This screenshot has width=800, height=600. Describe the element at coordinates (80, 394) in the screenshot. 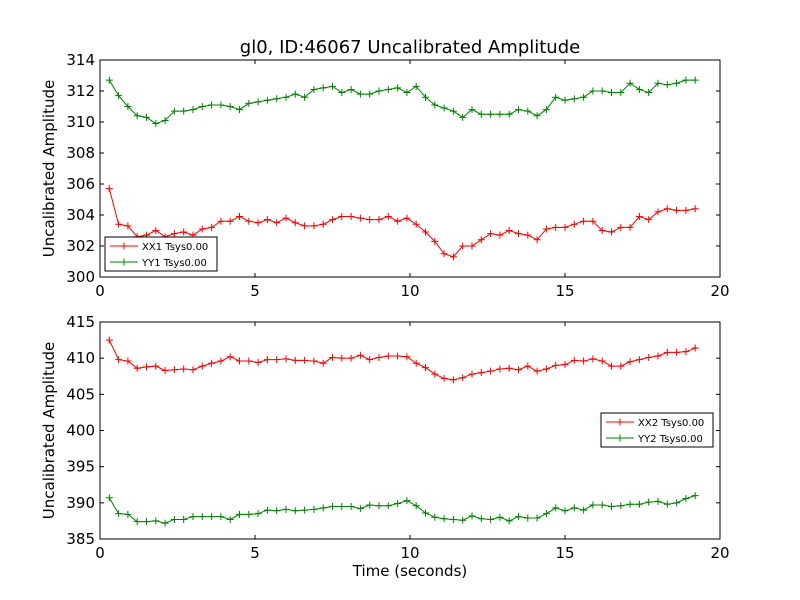

I see `y-tick-label: 405` at that location.